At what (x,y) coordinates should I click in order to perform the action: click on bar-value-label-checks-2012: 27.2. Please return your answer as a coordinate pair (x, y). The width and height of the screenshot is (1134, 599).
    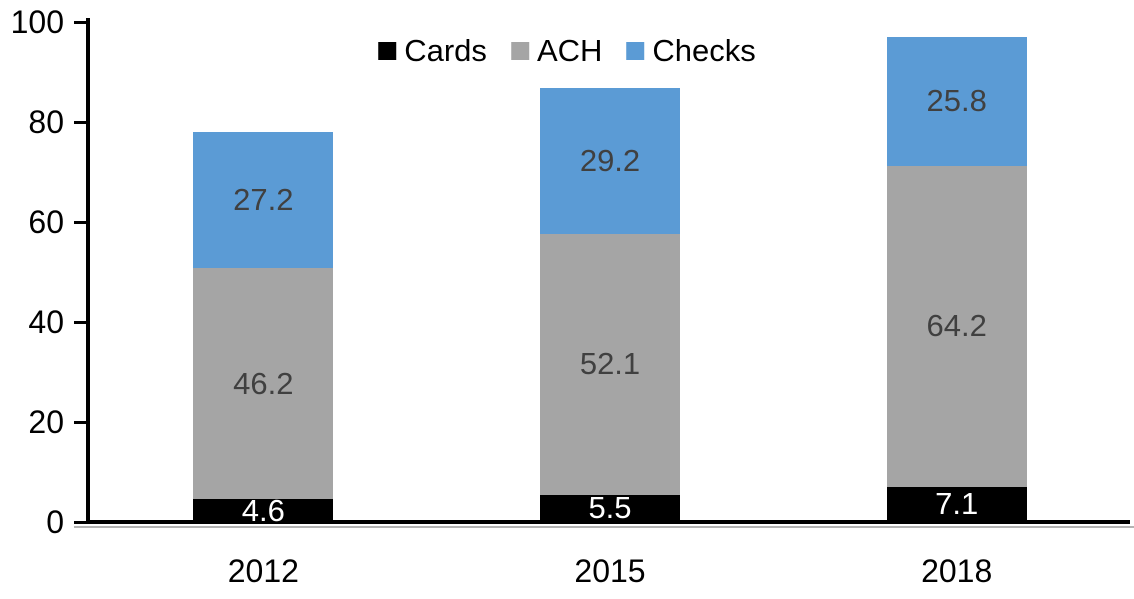
    Looking at the image, I should click on (263, 199).